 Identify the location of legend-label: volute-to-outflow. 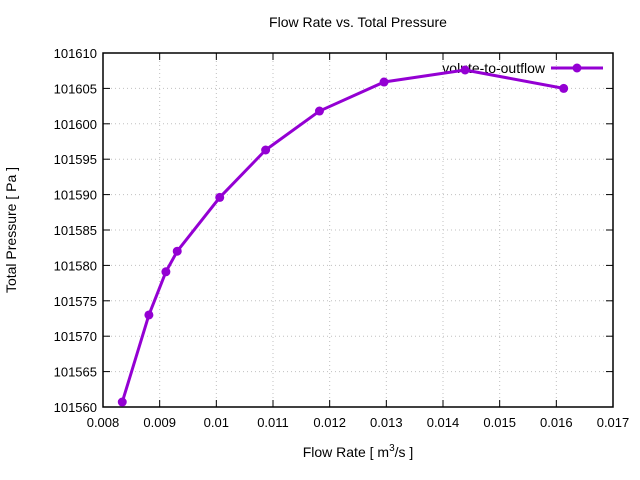
(494, 68).